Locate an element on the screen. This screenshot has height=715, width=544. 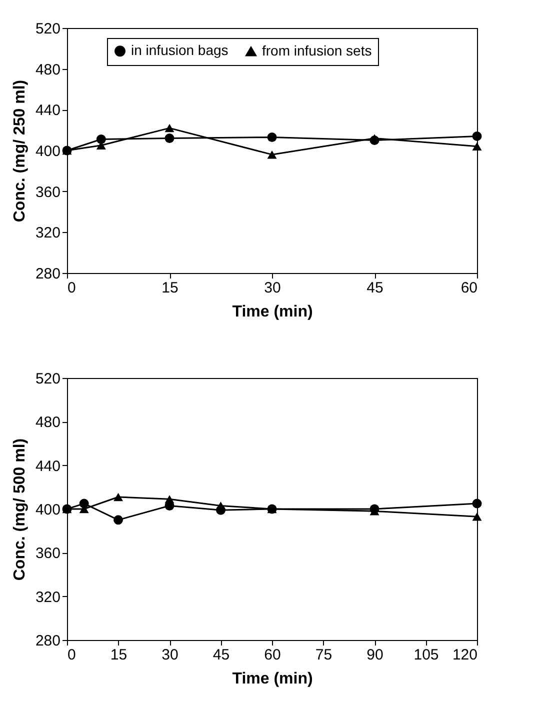
x-tick-label: 75 is located at coordinates (323, 655).